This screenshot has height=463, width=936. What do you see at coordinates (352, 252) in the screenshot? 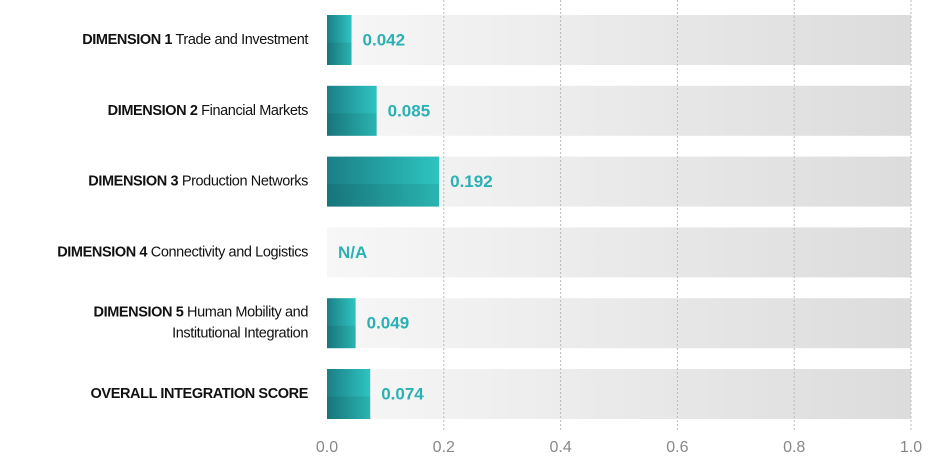
I see `value-label: N/A` at bounding box center [352, 252].